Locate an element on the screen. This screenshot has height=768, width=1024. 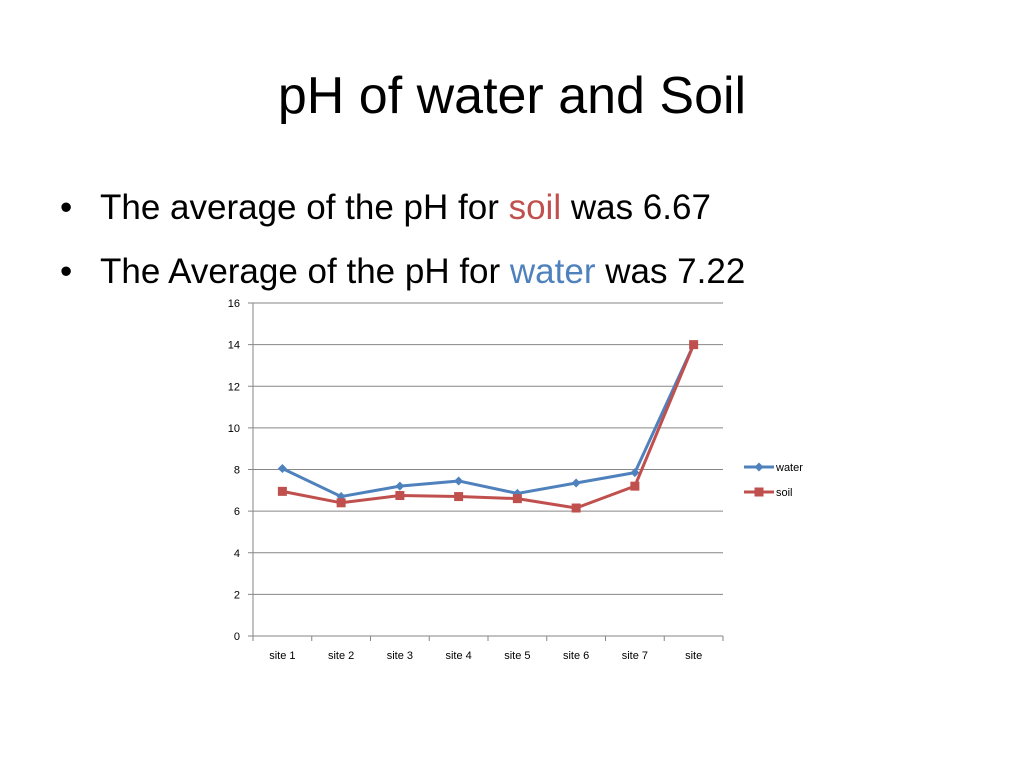
x-tick-label: site 4 is located at coordinates (458, 656).